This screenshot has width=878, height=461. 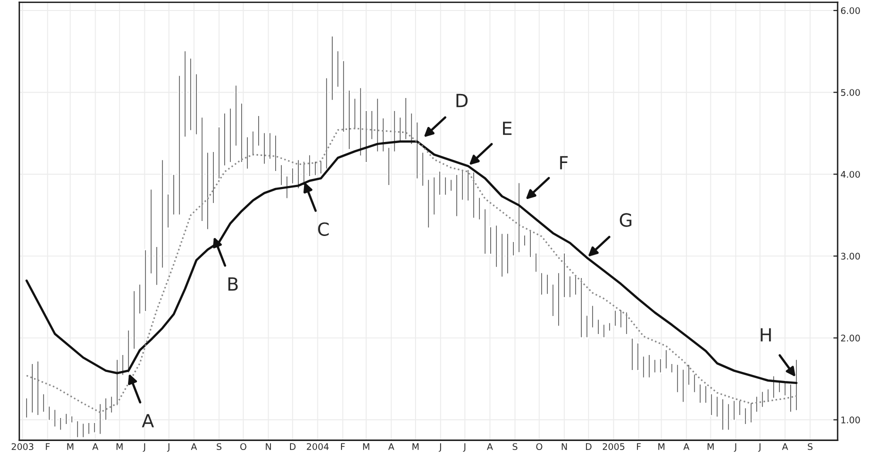 I want to click on annotation: D, so click(x=462, y=101).